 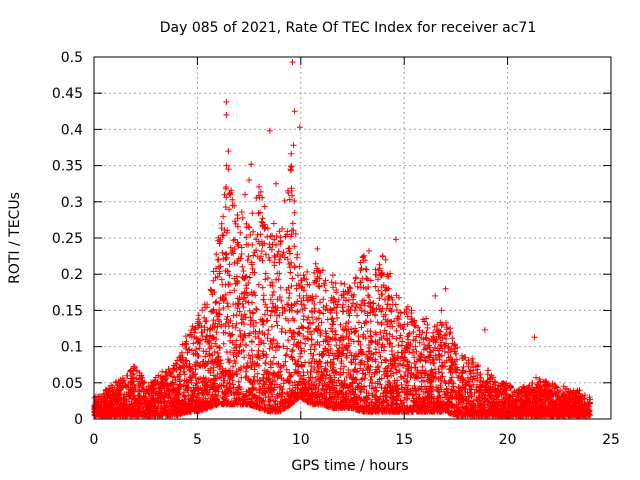 I want to click on x-tick-label: 15, so click(x=404, y=440).